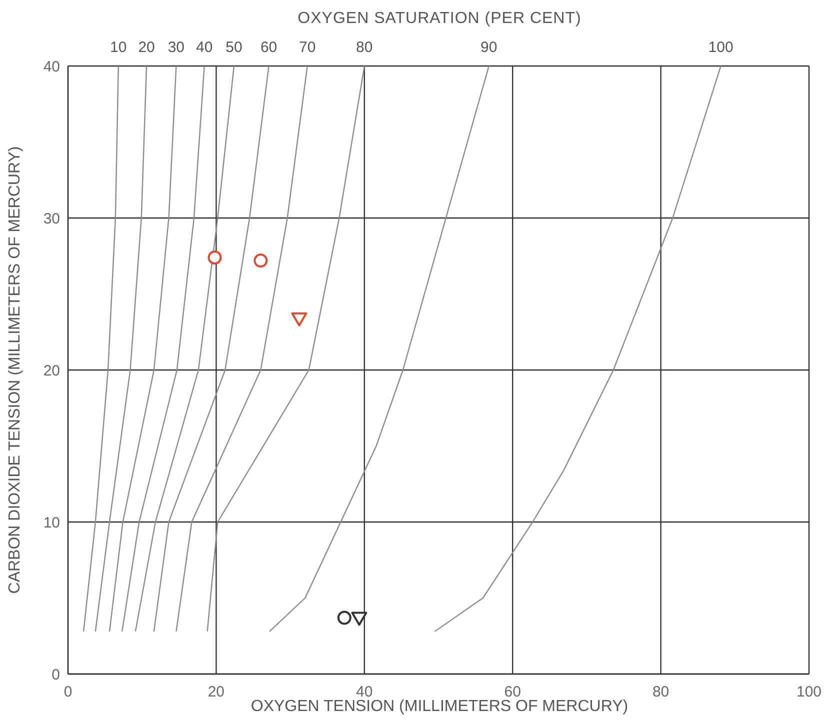  Describe the element at coordinates (51, 67) in the screenshot. I see `y-tick-label: 40` at that location.